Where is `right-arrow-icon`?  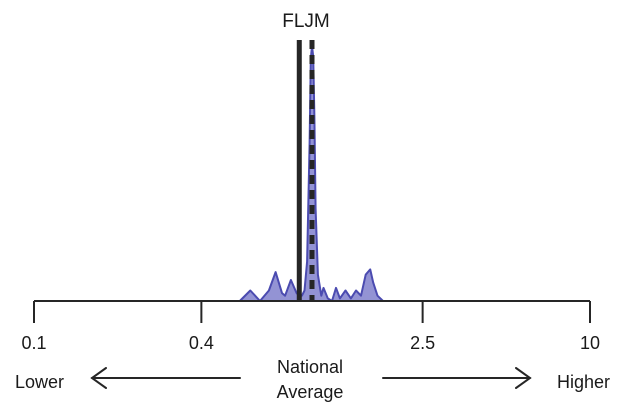 right-arrow-icon is located at coordinates (457, 378).